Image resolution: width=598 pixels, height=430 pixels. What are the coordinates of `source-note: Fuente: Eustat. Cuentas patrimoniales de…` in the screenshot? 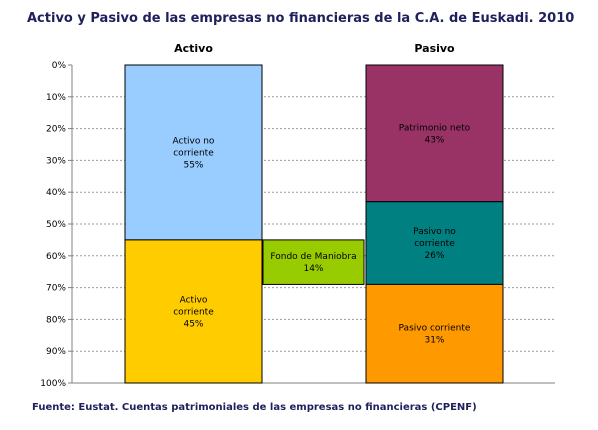 It's located at (254, 407).